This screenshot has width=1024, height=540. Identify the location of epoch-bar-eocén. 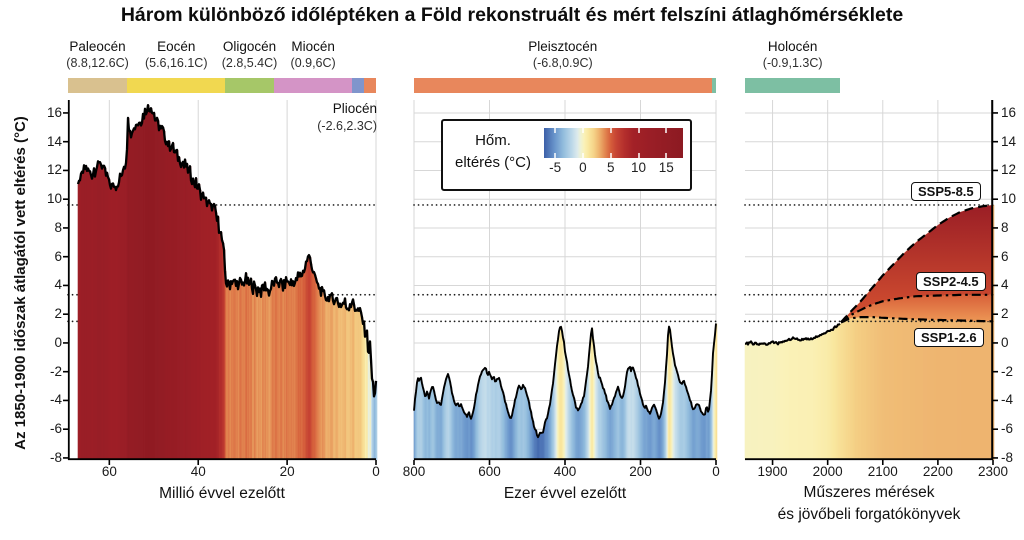
(176, 85).